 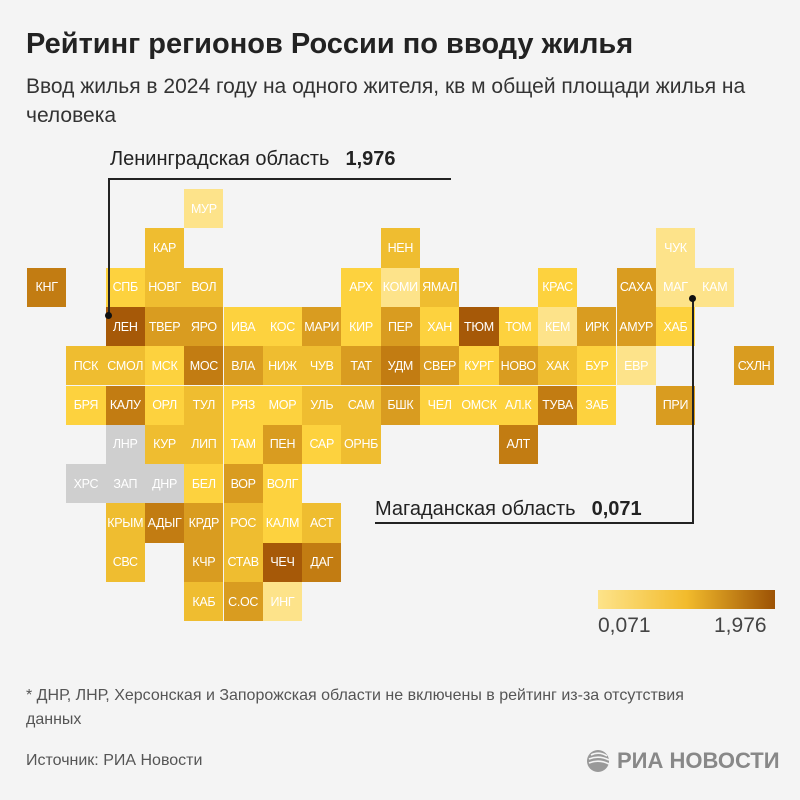 I want to click on region-tile: МАРИ, so click(x=322, y=326).